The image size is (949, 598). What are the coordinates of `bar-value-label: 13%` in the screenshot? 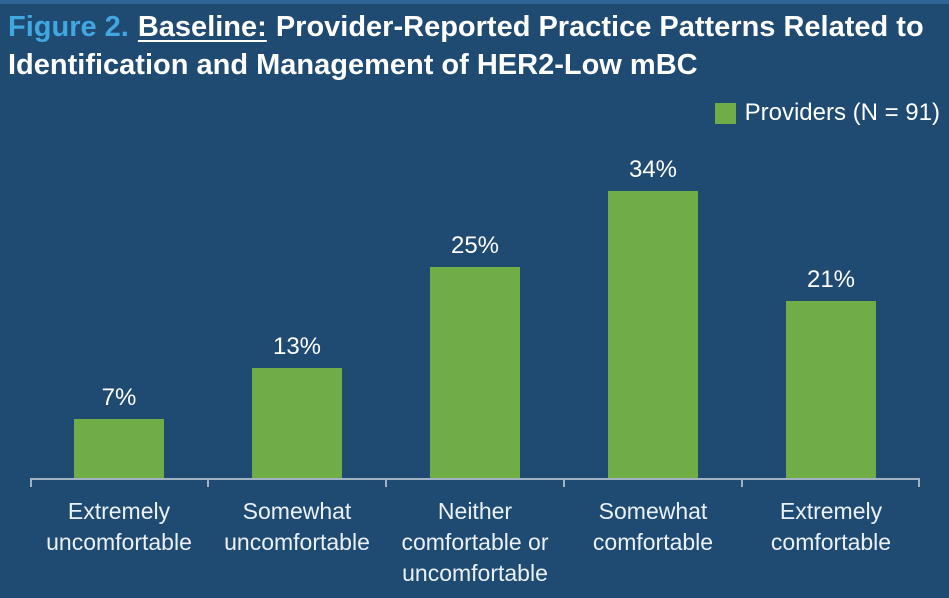 It's located at (297, 346).